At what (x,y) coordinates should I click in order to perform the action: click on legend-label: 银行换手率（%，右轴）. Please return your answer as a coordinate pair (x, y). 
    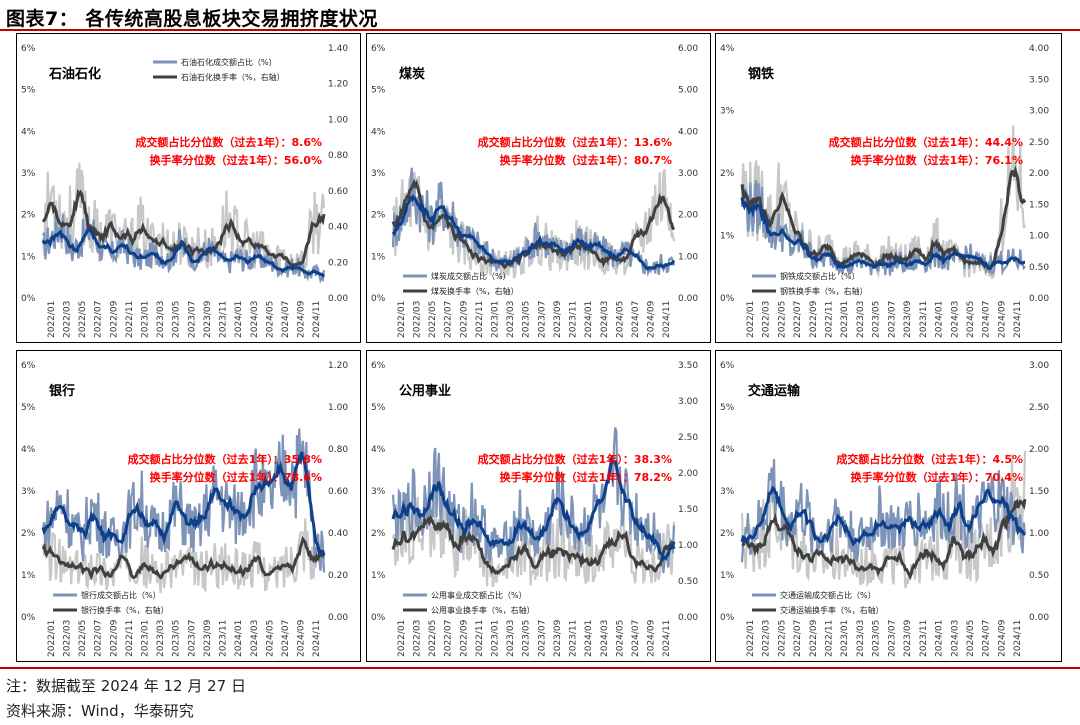
    Looking at the image, I should click on (125, 610).